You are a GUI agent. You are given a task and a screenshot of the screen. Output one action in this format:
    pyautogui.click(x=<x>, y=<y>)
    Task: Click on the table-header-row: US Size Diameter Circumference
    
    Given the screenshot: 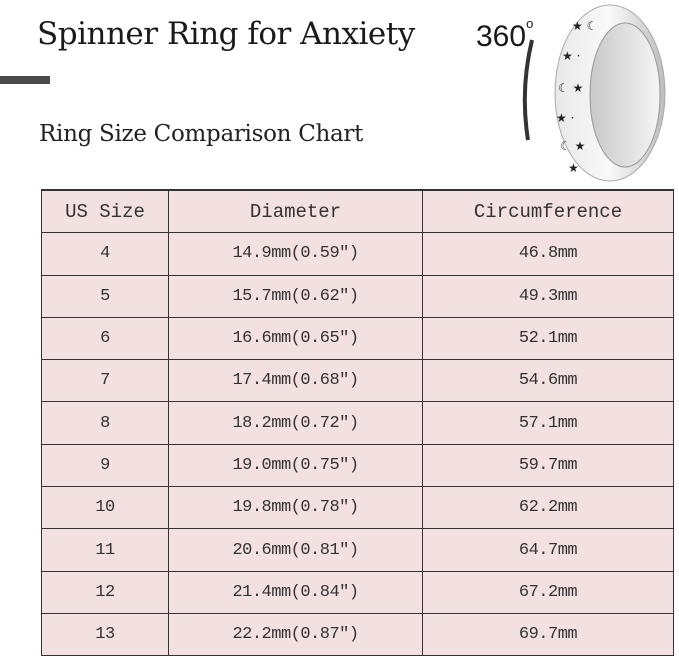 What is the action you would take?
    pyautogui.click(x=357, y=211)
    